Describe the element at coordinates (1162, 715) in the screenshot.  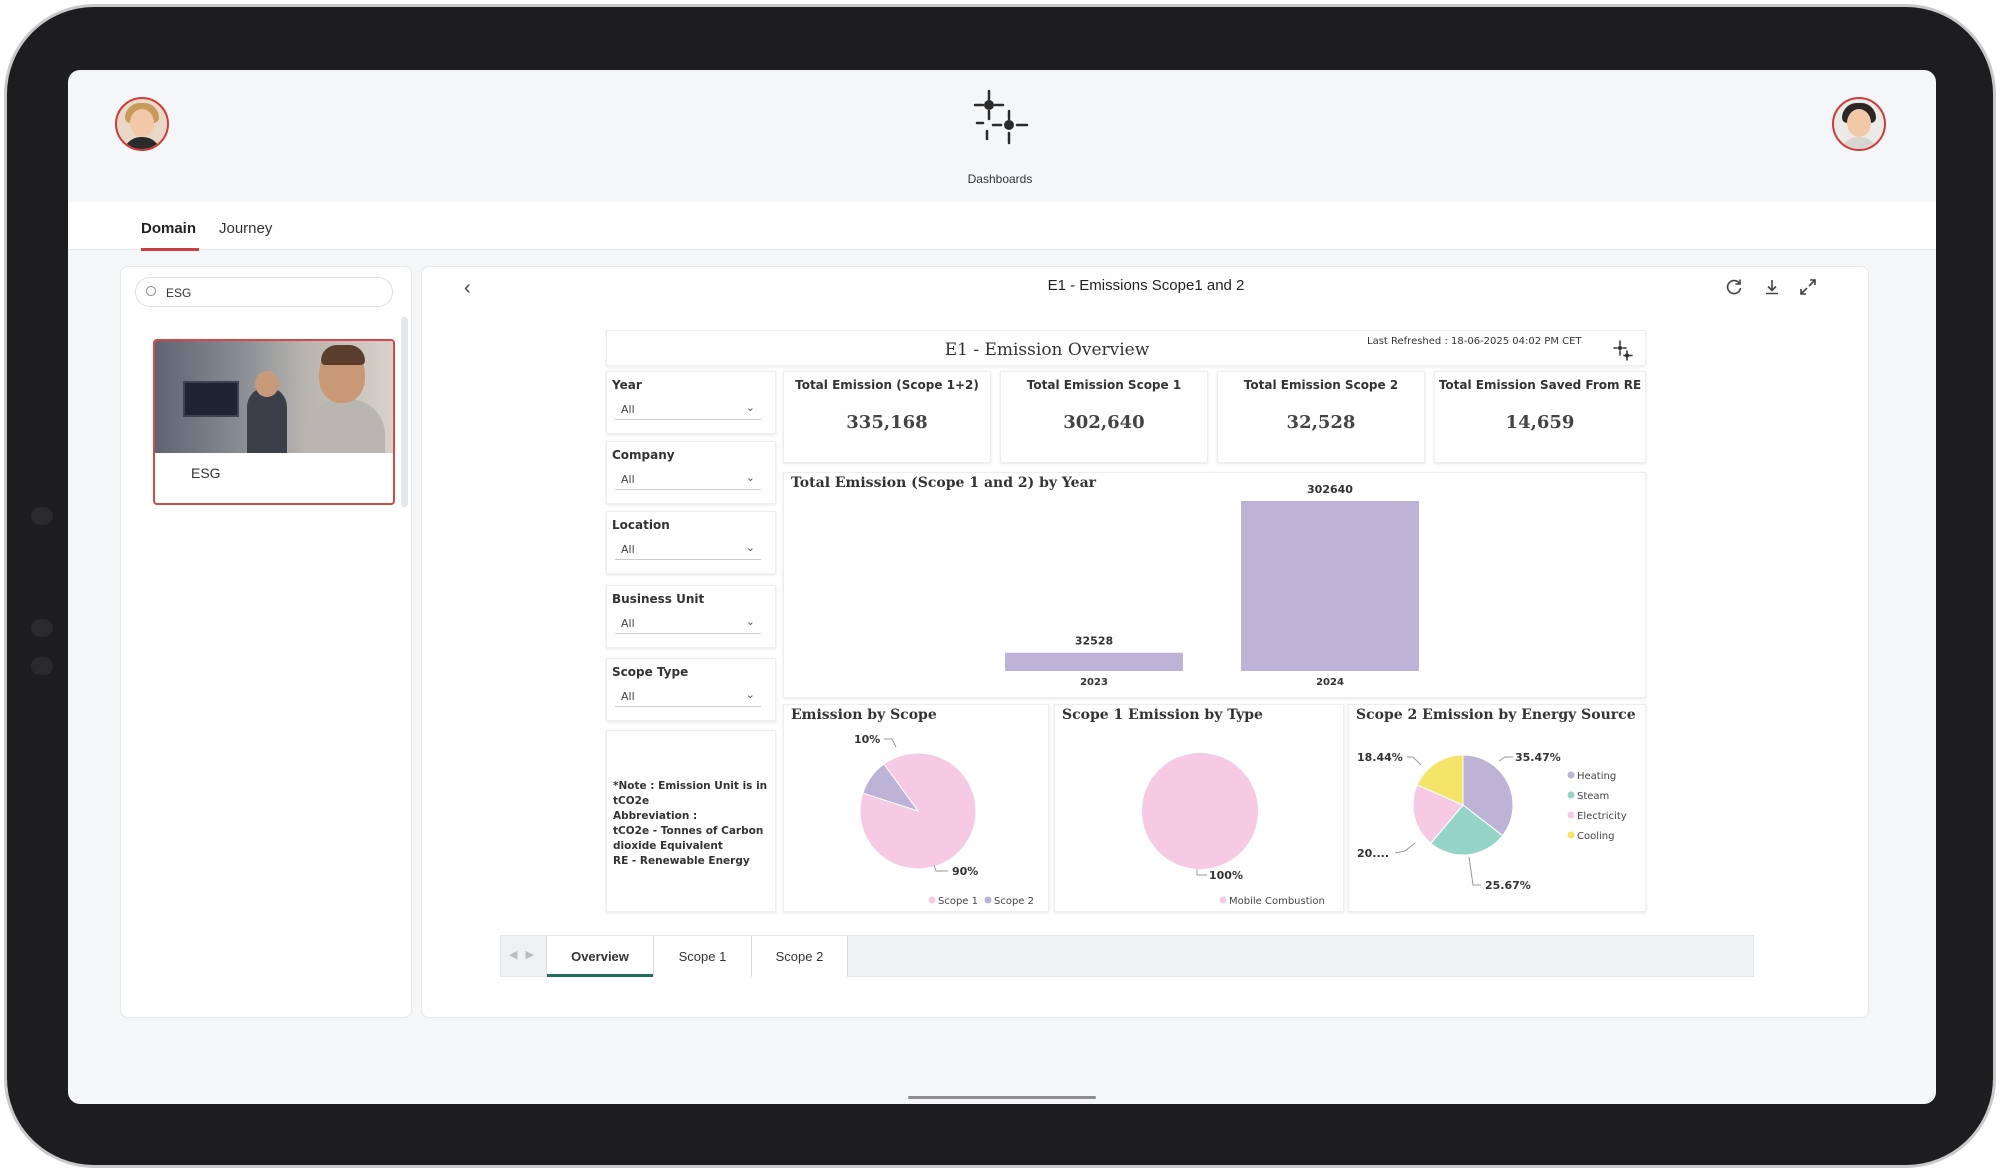
I see `pie-chart-title: Scope 1 Emission by Type` at that location.